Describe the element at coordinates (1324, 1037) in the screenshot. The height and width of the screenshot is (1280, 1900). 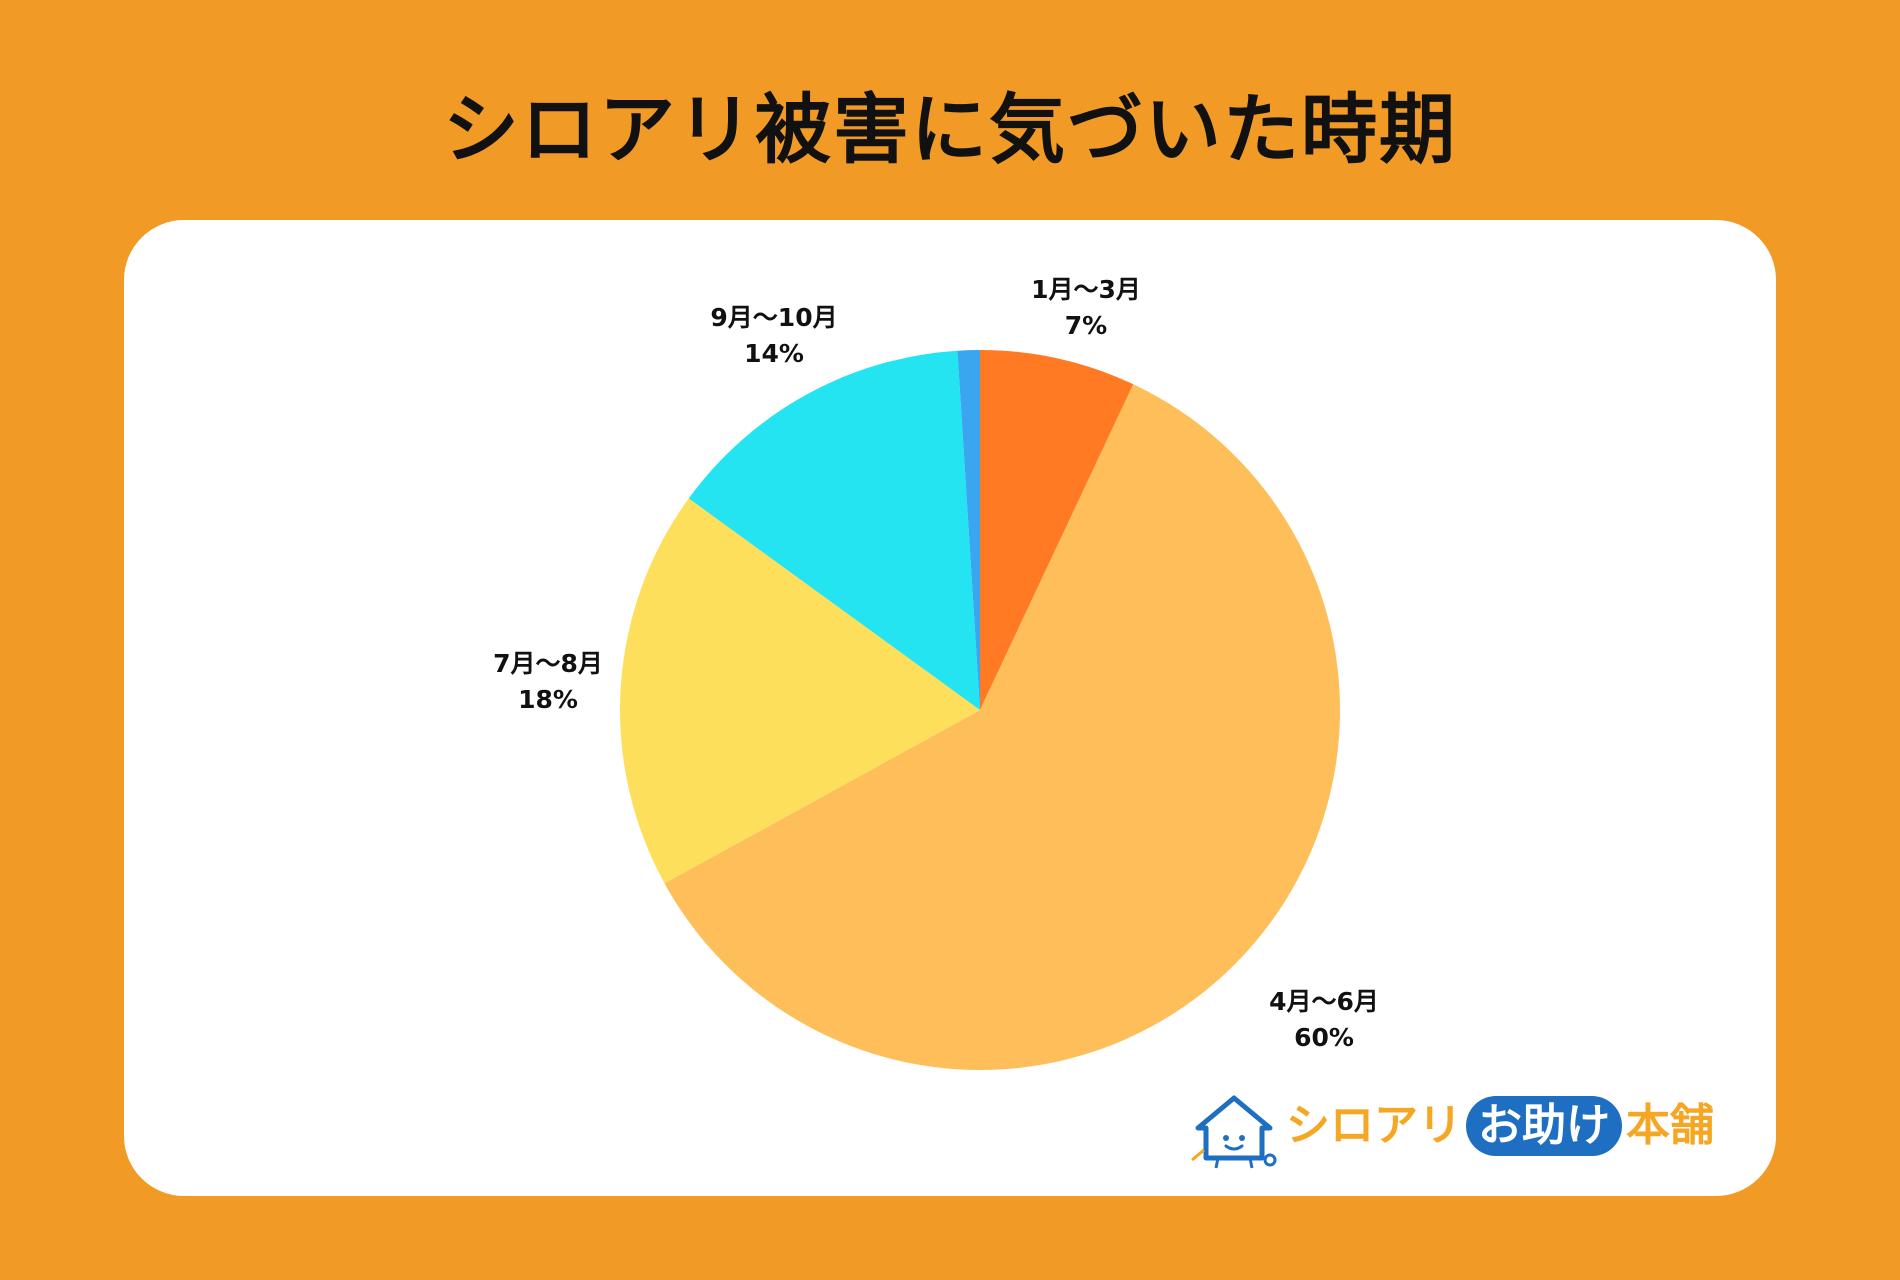
I see `slice-label-percent-2: 60%` at that location.